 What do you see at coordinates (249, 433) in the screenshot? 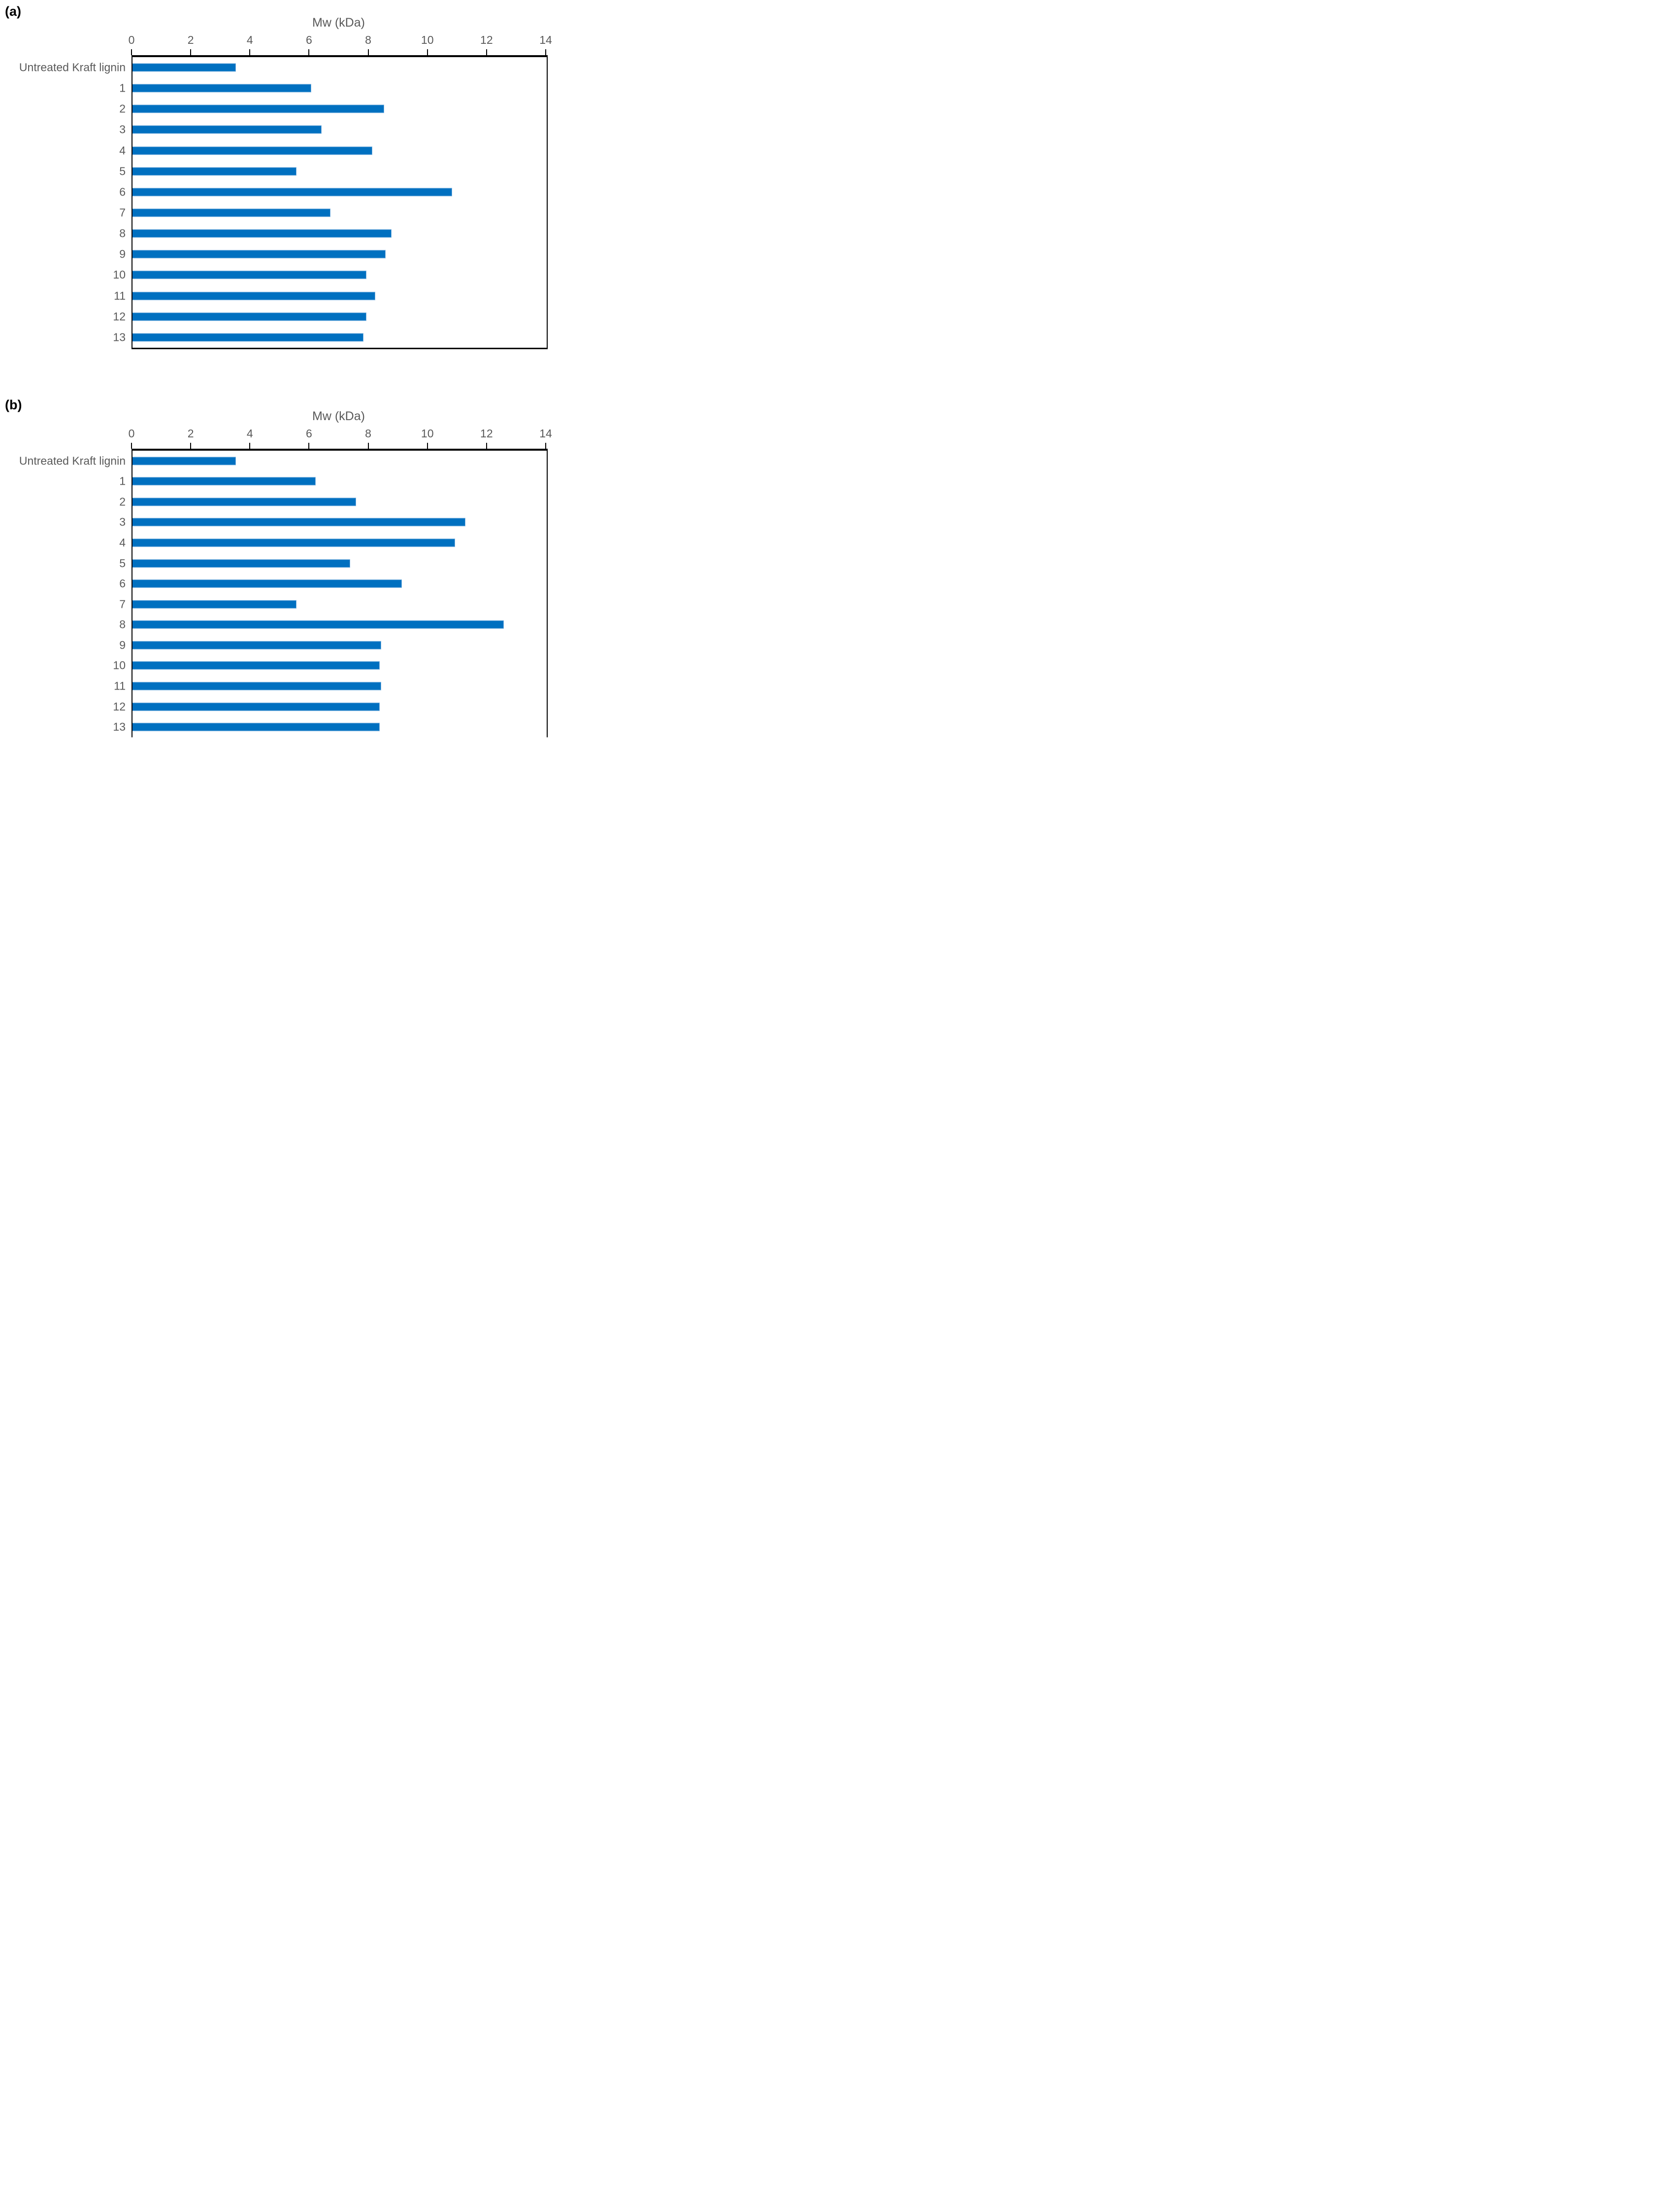
I see `x-axis-tick-label: 4` at bounding box center [249, 433].